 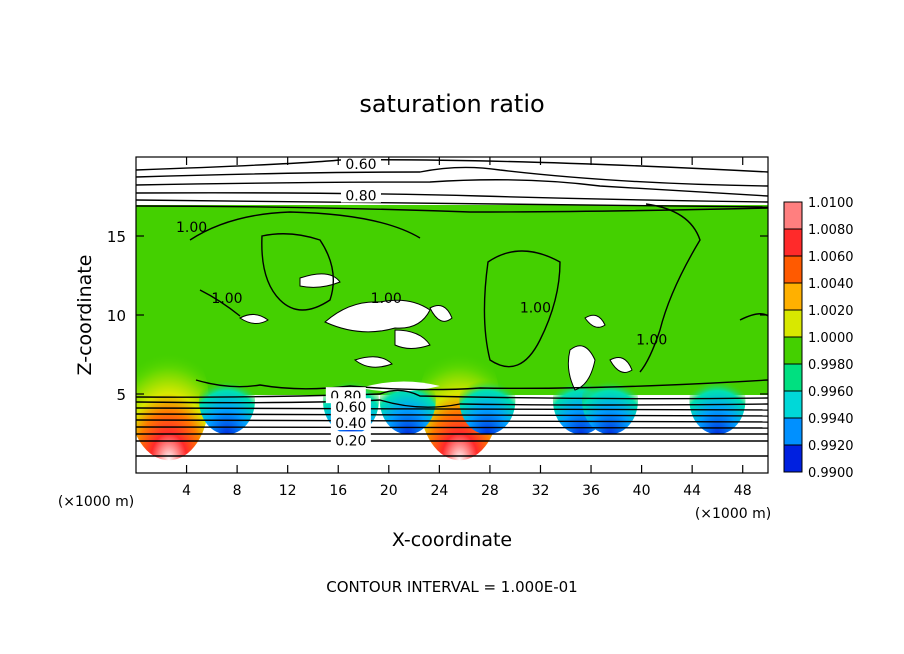 I want to click on x-tick-label: 8, so click(x=237, y=491).